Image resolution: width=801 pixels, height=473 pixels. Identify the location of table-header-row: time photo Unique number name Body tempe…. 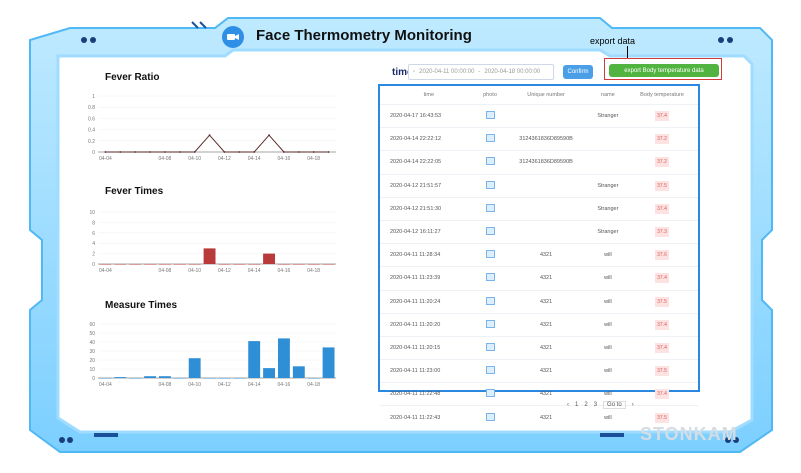
(539, 95).